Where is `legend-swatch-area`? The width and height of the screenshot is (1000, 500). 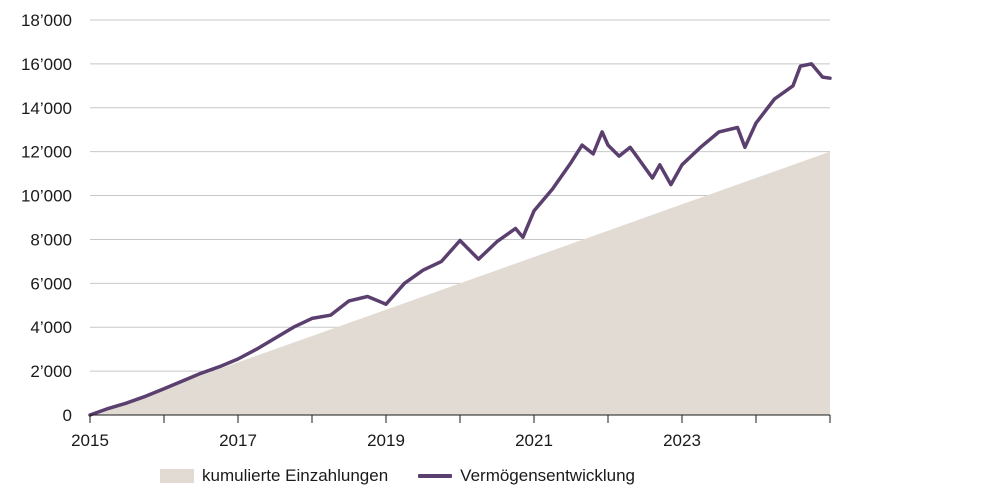
legend-swatch-area is located at coordinates (177, 476).